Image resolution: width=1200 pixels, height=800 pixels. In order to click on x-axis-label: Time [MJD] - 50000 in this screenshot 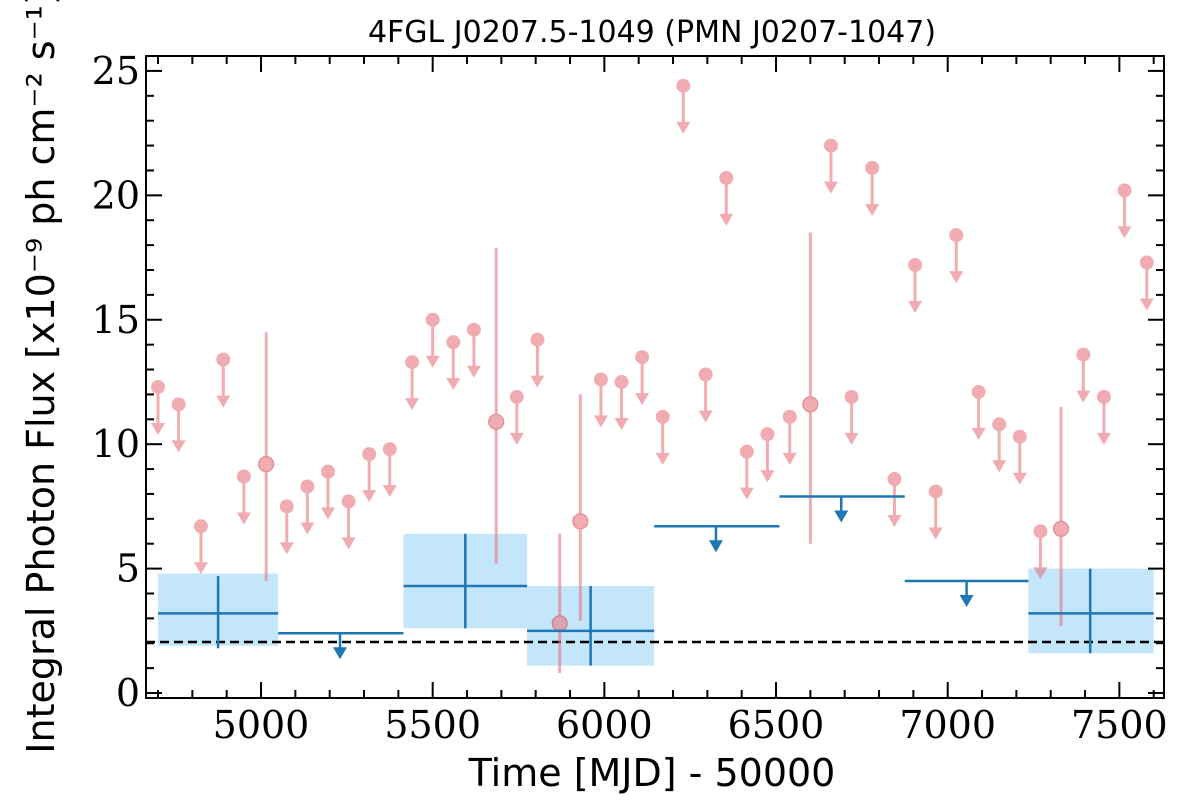, I will do `click(652, 773)`.